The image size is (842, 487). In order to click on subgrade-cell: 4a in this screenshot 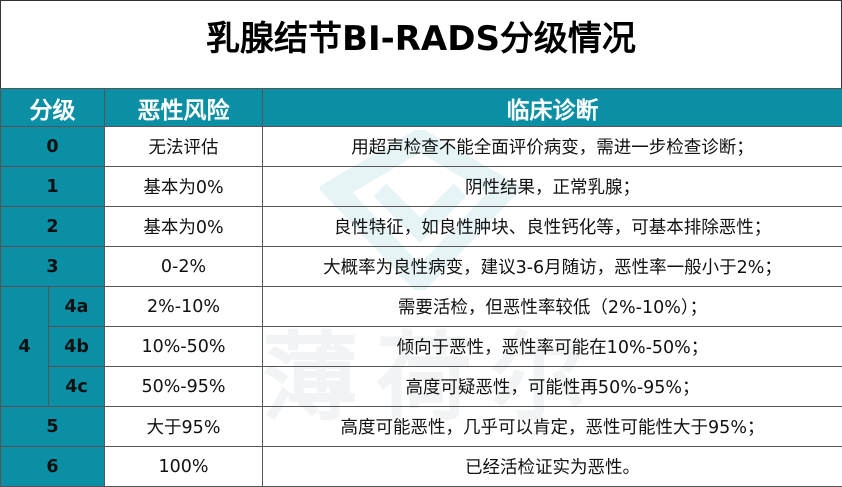, I will do `click(77, 307)`.